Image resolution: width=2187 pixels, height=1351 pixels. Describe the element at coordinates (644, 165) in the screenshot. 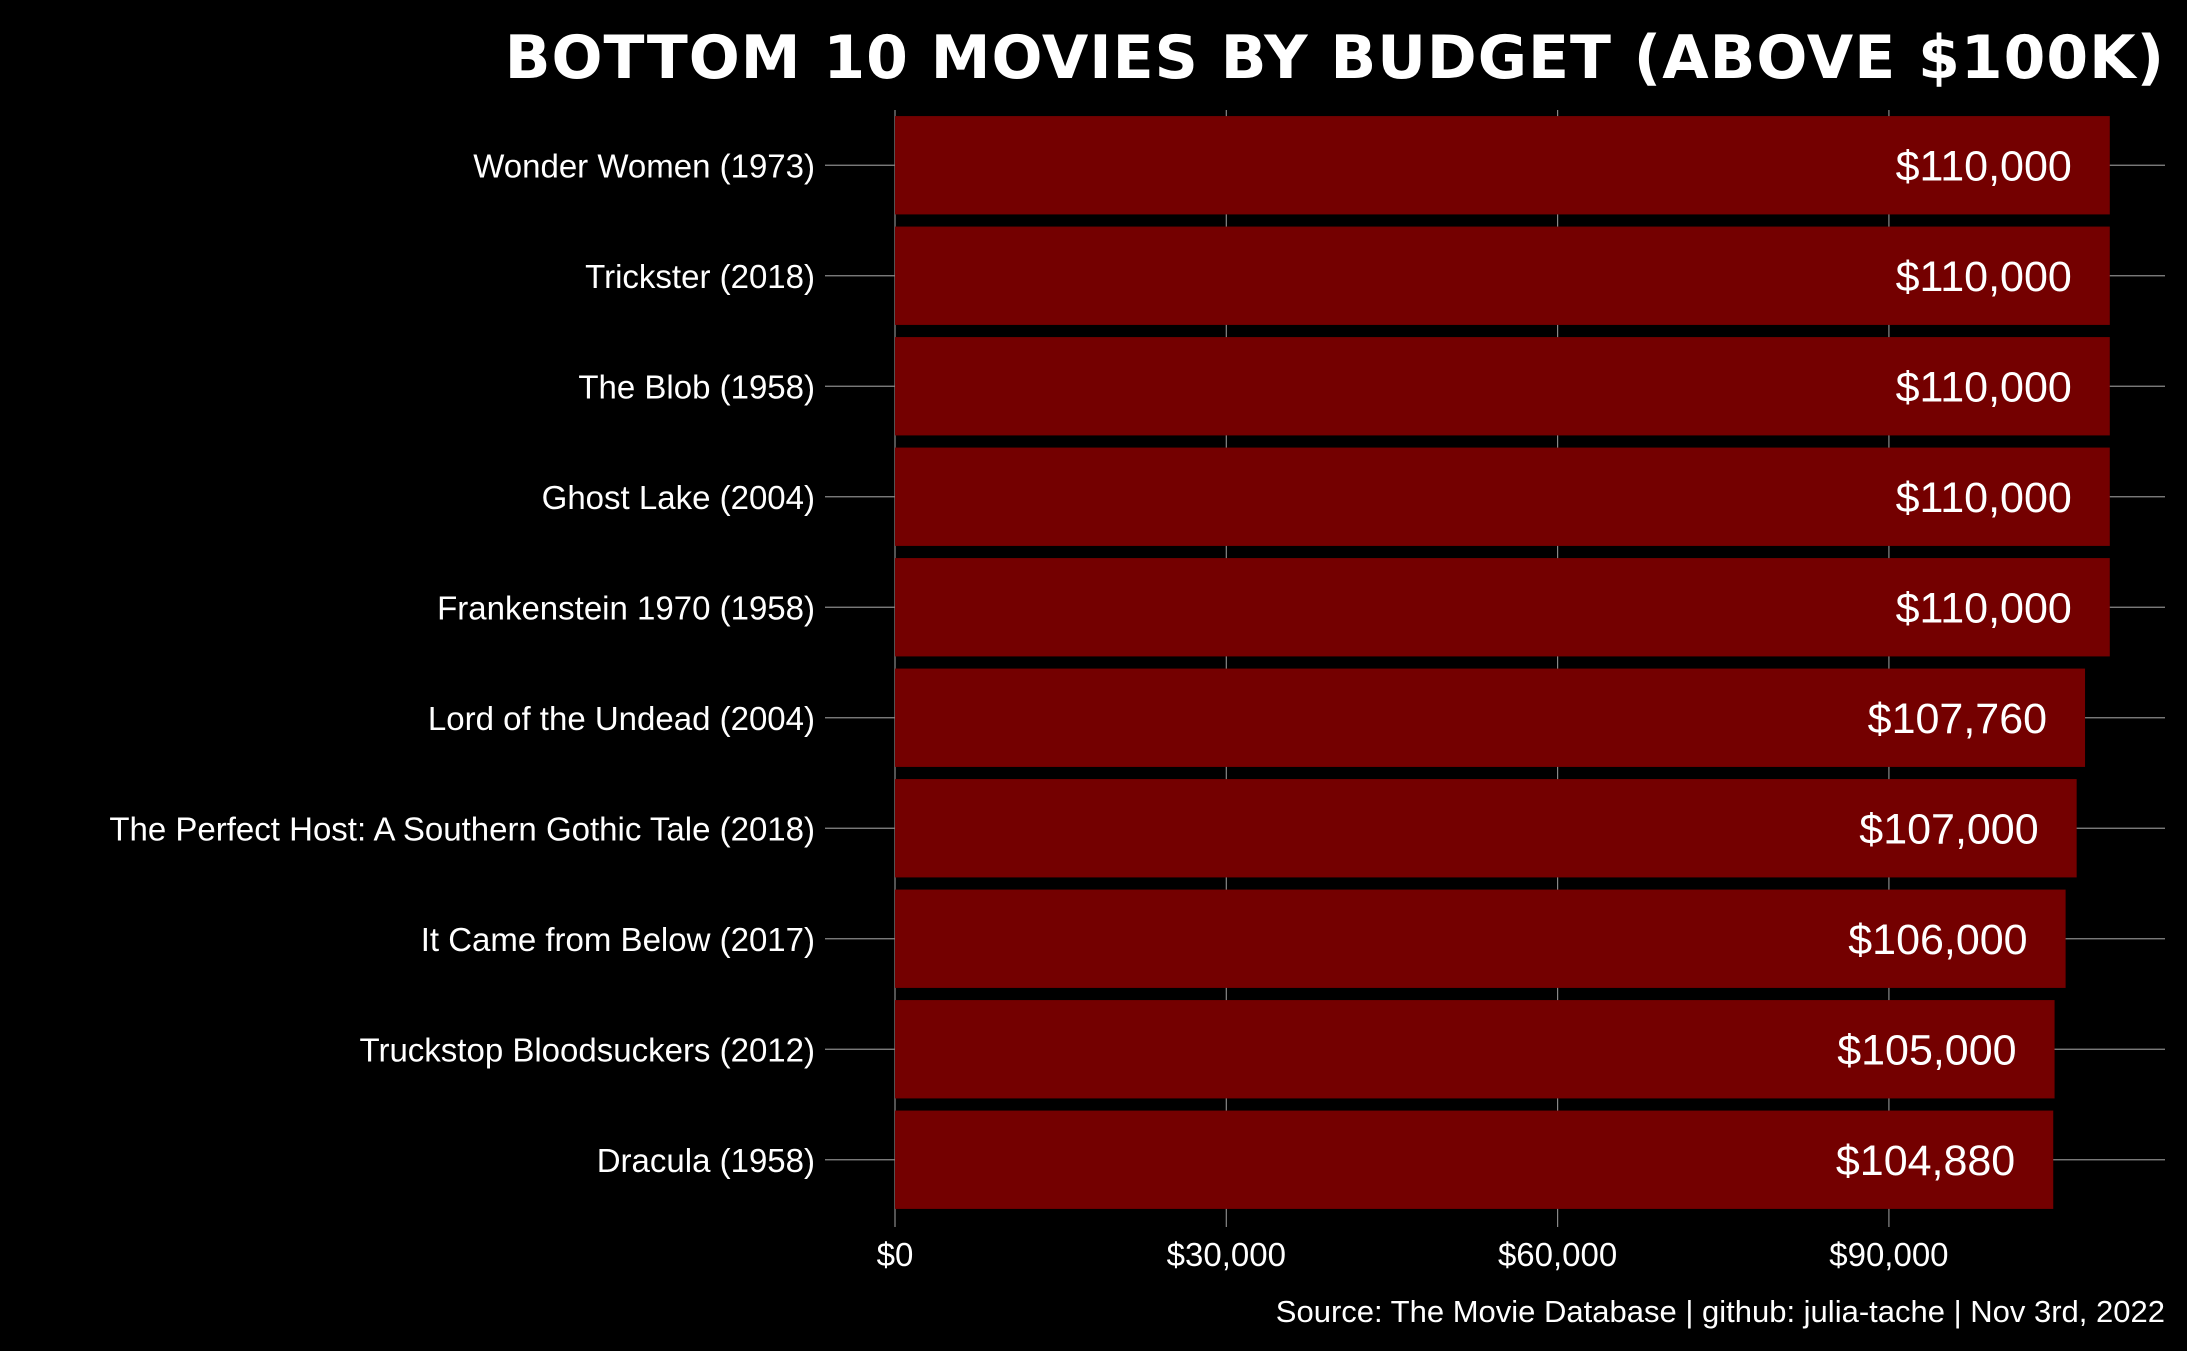

I see `category-label: Wonder Women (1973)` at that location.